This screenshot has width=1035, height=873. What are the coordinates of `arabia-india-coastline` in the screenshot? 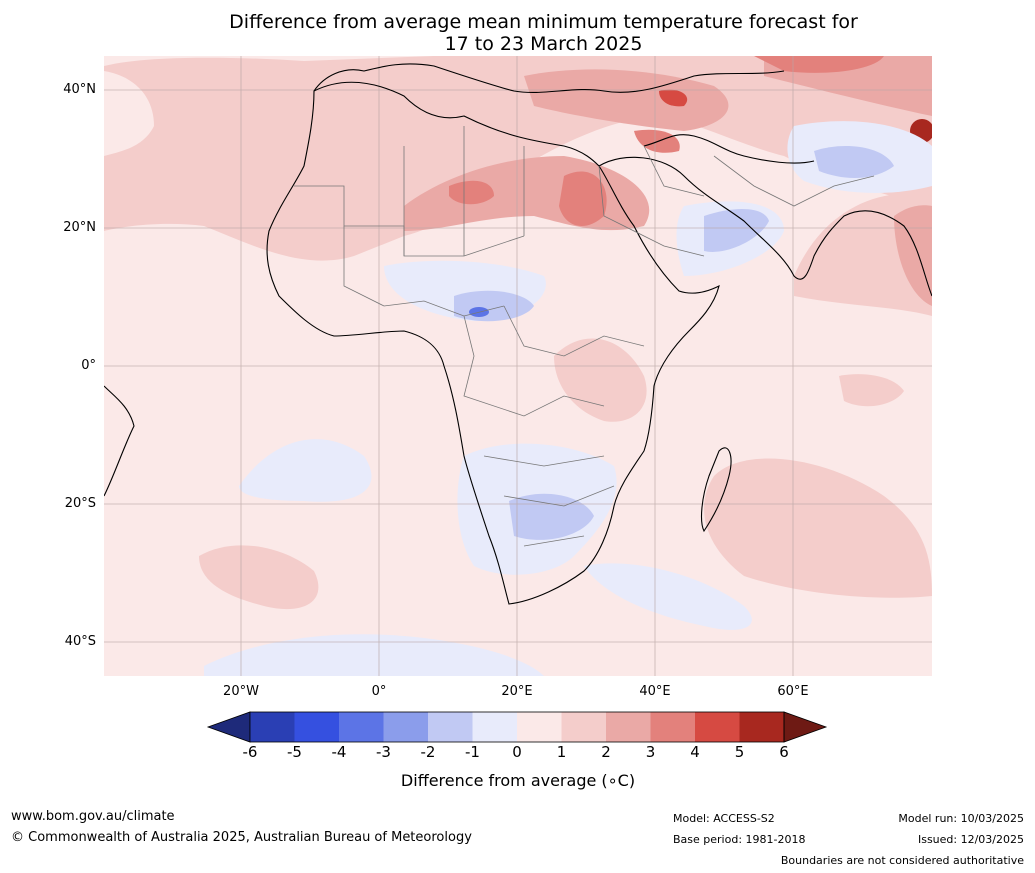 It's located at (765, 226).